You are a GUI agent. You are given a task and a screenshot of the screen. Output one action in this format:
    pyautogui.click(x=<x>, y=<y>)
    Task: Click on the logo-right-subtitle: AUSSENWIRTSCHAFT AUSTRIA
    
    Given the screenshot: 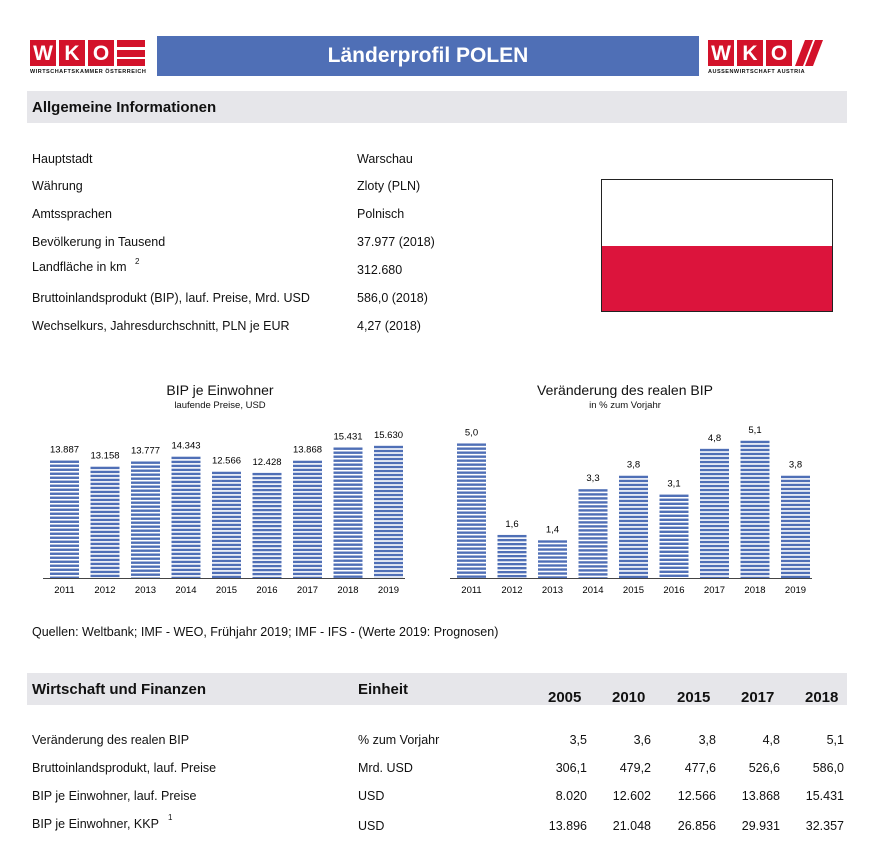 What is the action you would take?
    pyautogui.click(x=757, y=72)
    